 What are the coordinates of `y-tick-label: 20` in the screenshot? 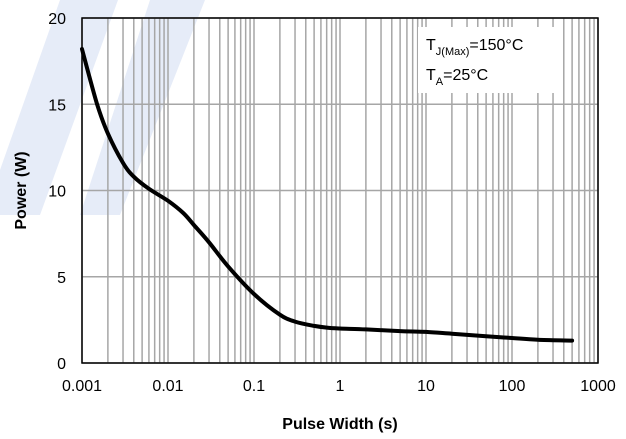 It's located at (57, 19).